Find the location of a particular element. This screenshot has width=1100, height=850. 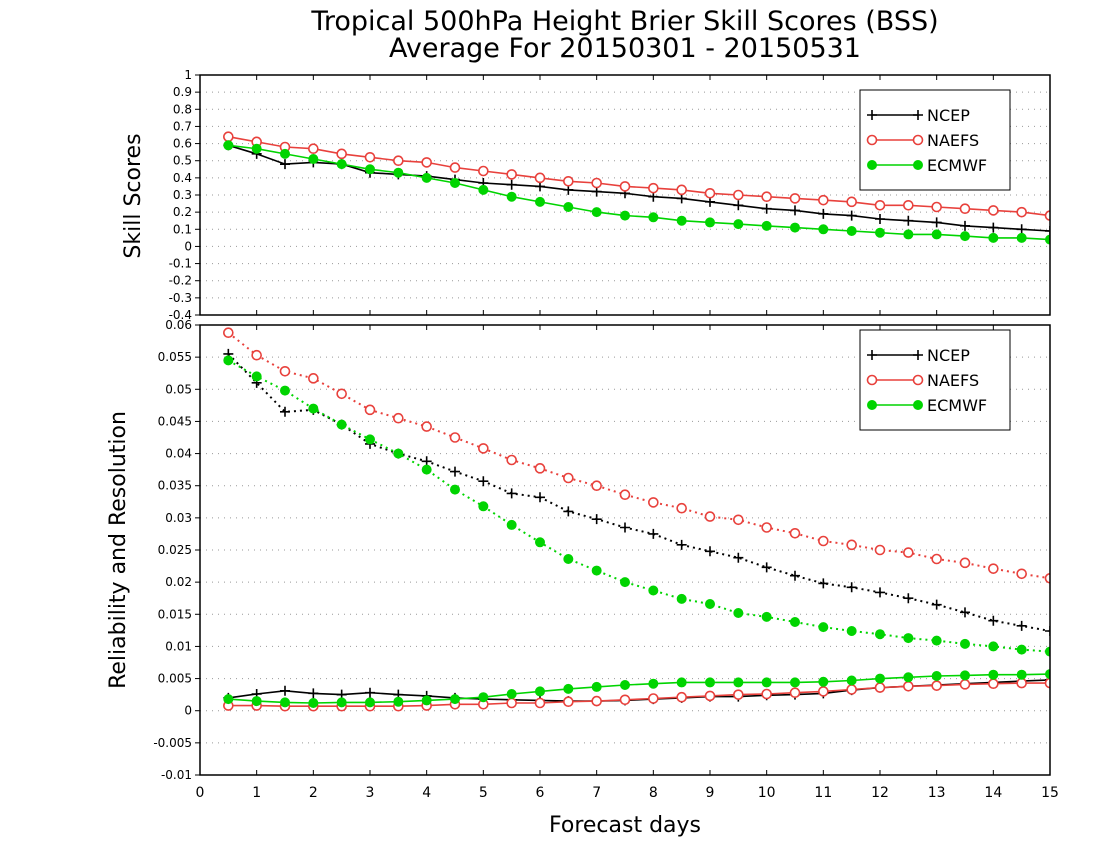

bottom-y-tick-label: 0.055 is located at coordinates (175, 357).